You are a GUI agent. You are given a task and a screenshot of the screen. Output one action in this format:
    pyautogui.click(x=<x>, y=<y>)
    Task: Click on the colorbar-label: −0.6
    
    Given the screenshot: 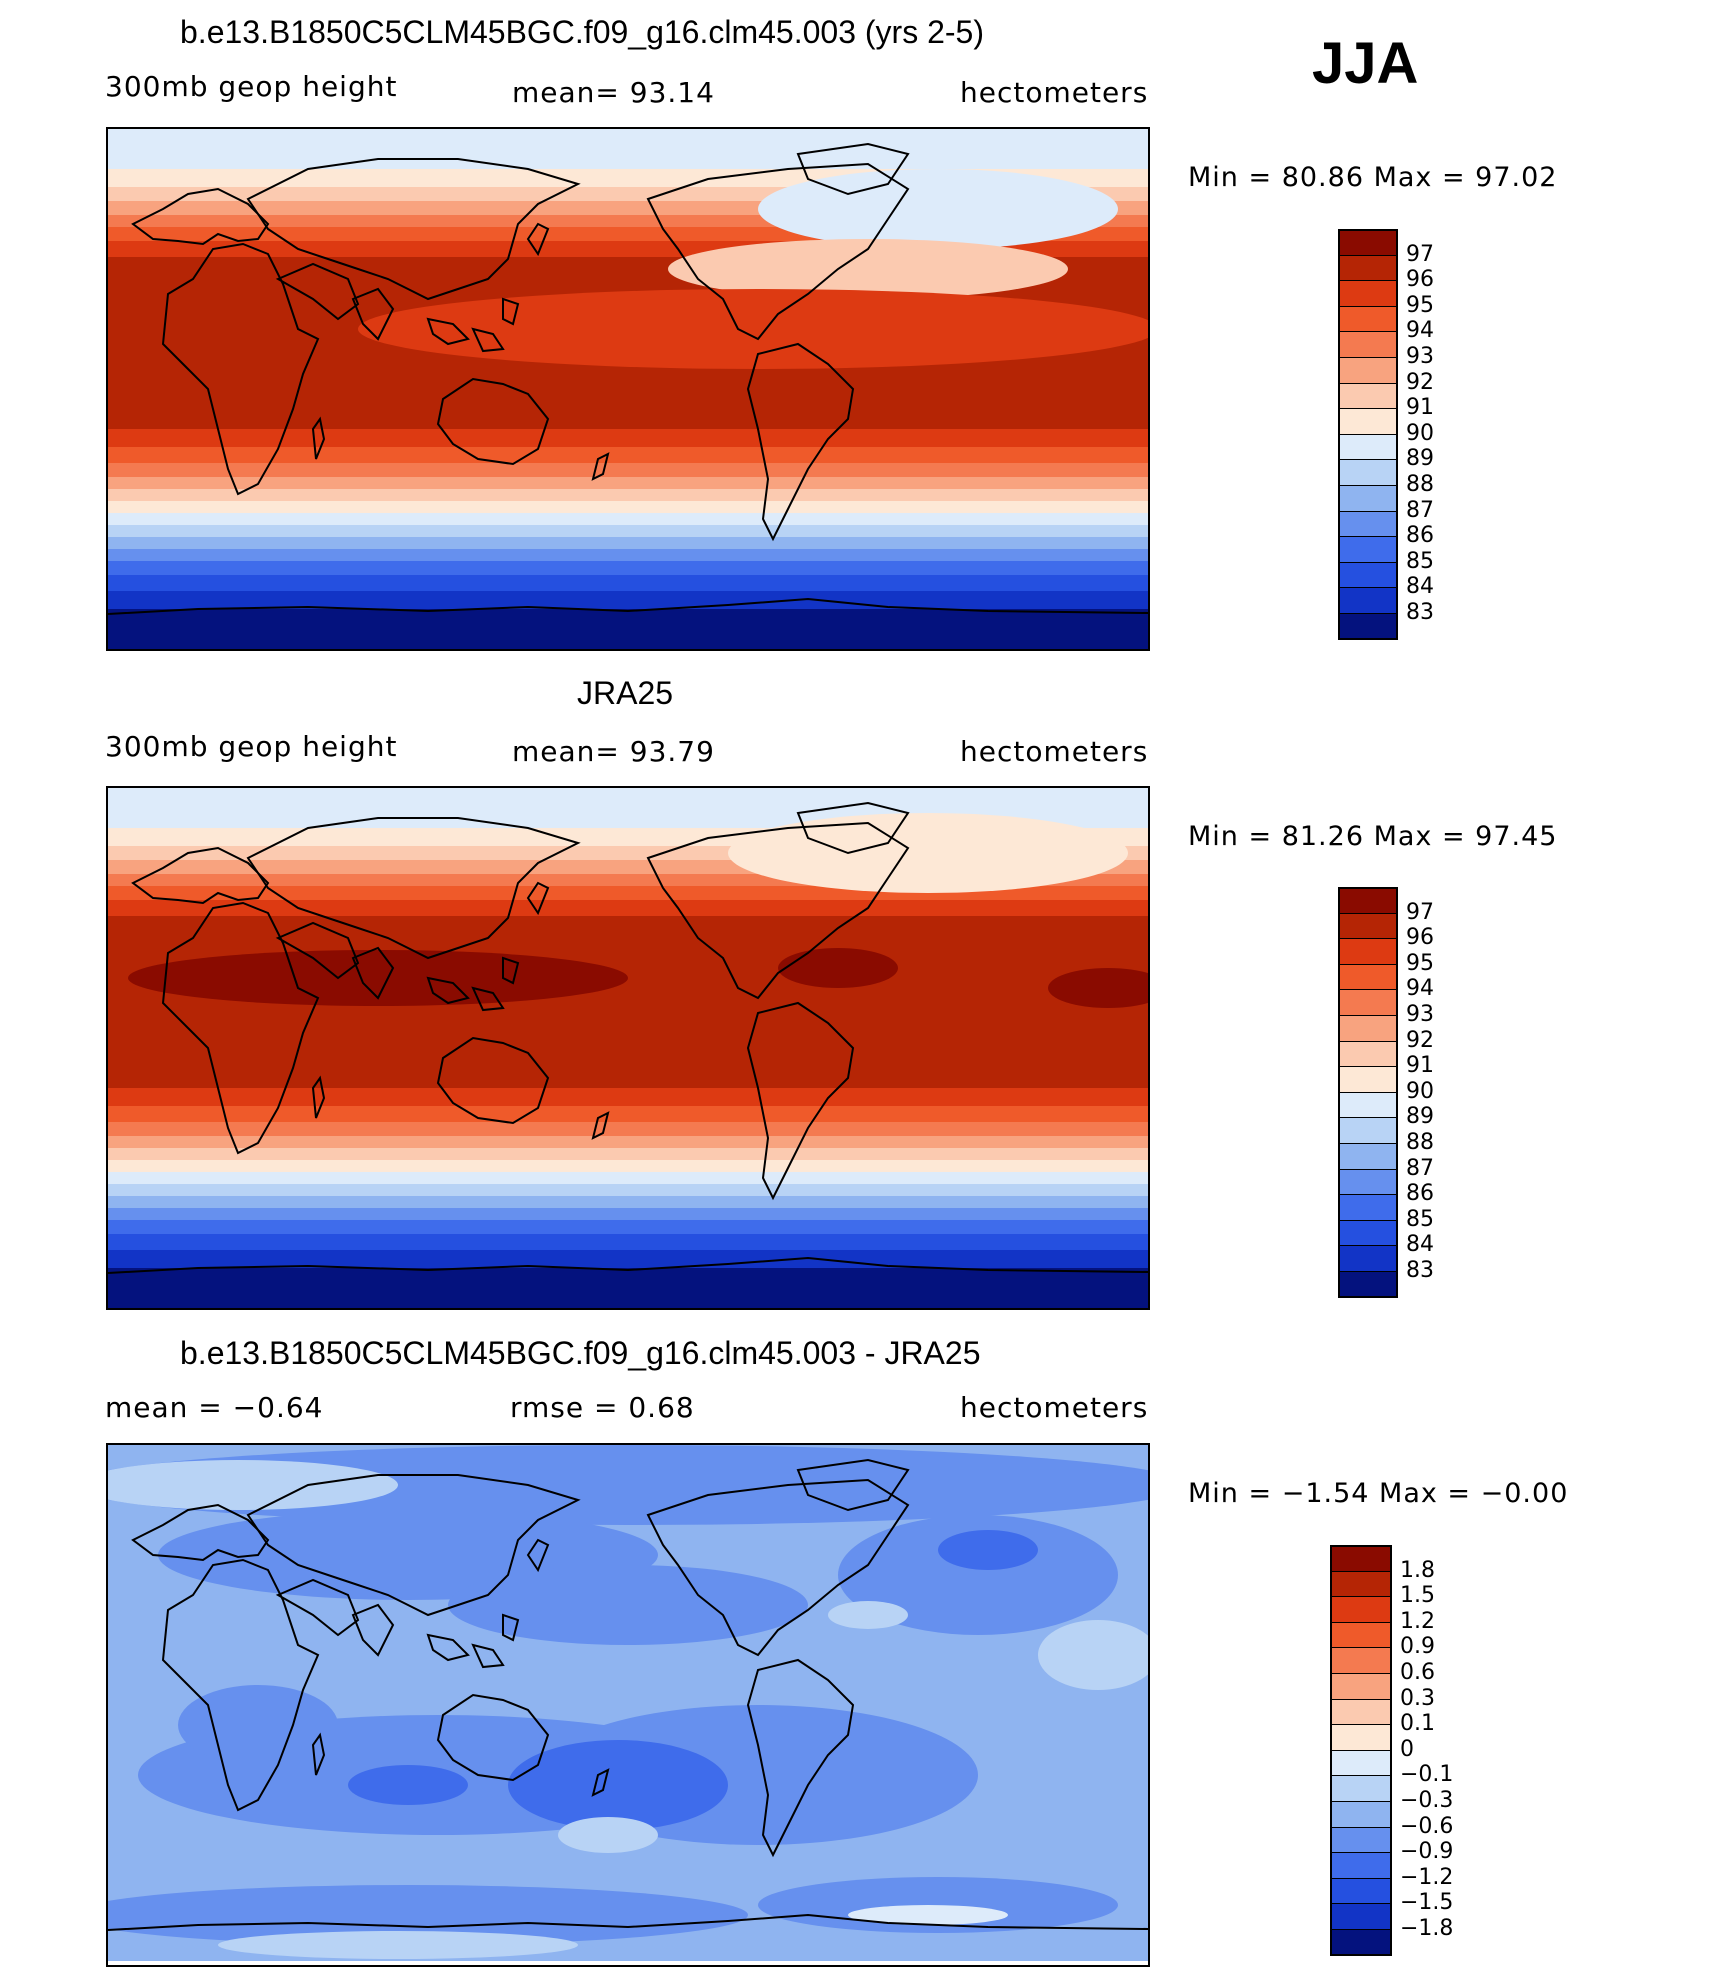 What is the action you would take?
    pyautogui.click(x=1427, y=1826)
    